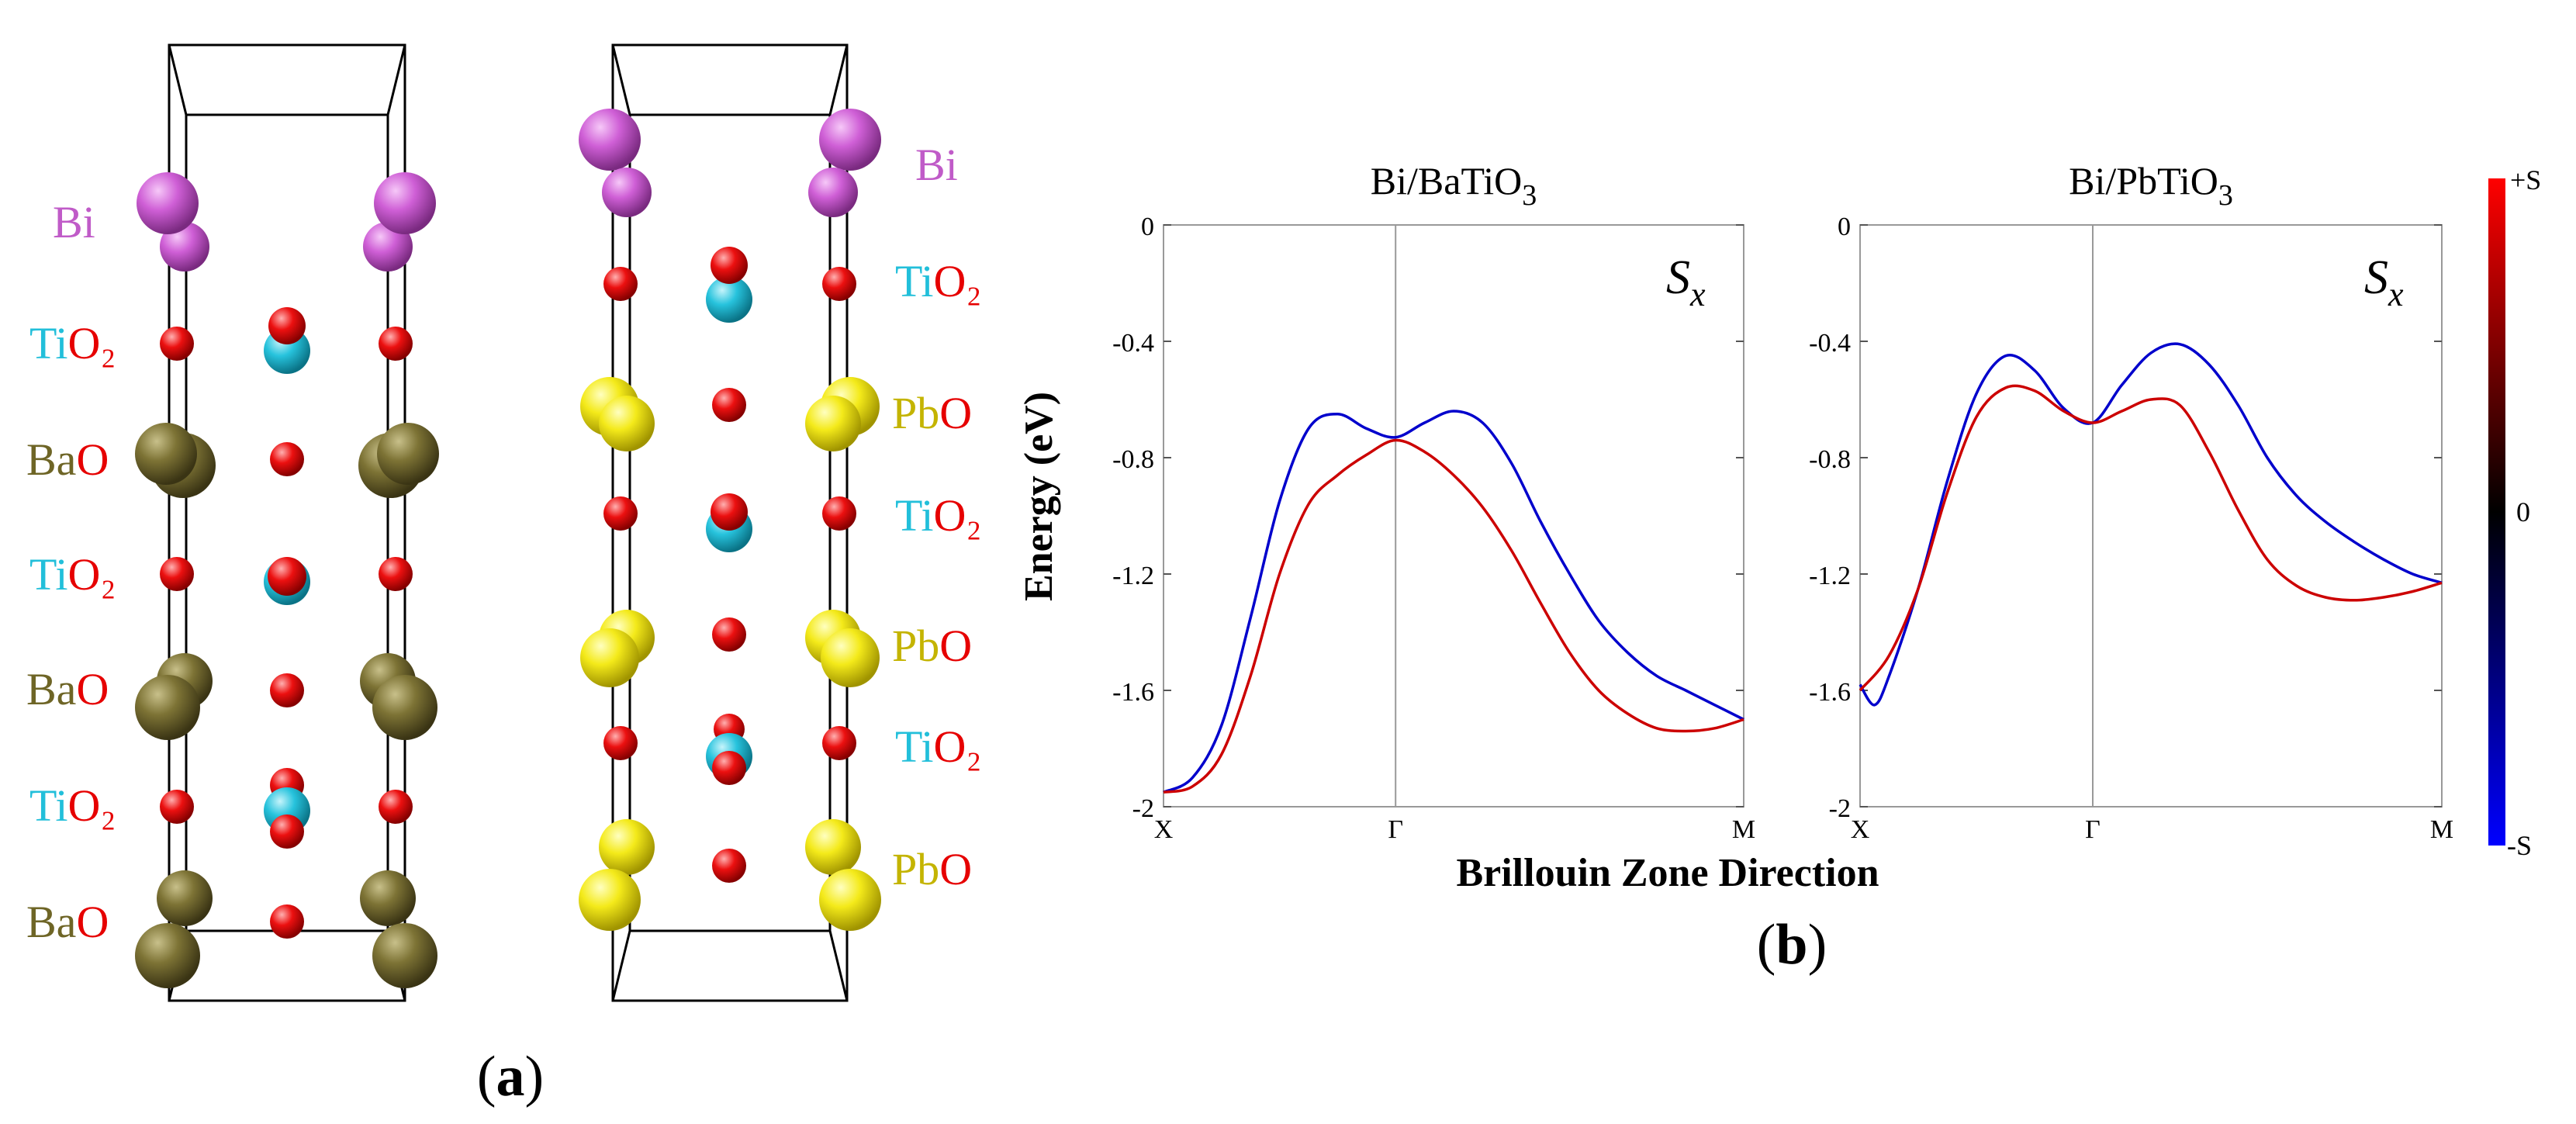 This screenshot has height=1124, width=2576. What do you see at coordinates (2143, 180) in the screenshot?
I see `chart-title-main: Bi/PbTiO` at bounding box center [2143, 180].